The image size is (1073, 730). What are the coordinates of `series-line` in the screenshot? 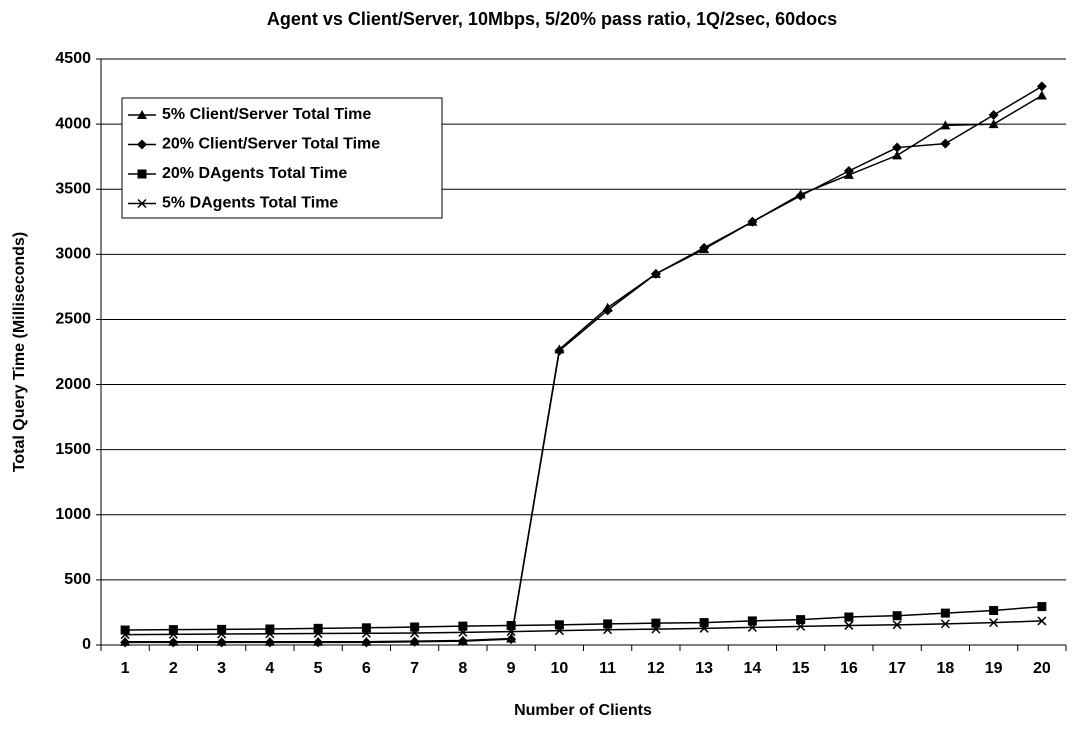 It's located at (583, 618).